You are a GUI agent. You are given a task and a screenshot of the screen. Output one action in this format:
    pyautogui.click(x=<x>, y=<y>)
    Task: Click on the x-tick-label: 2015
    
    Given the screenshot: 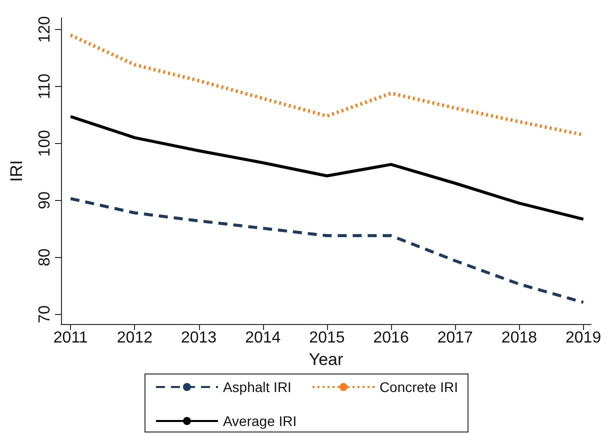 What is the action you would take?
    pyautogui.click(x=327, y=338)
    